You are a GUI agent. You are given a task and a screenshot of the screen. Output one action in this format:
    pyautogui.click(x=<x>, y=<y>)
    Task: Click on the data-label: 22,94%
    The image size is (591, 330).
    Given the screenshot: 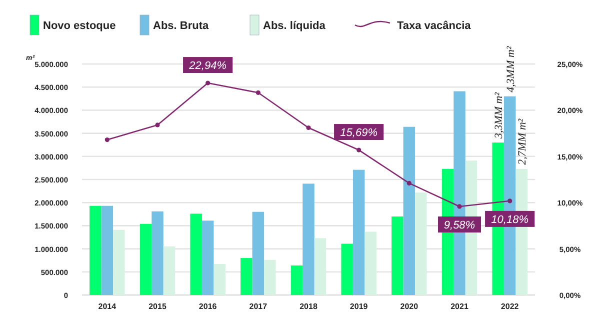 What is the action you would take?
    pyautogui.click(x=207, y=66)
    